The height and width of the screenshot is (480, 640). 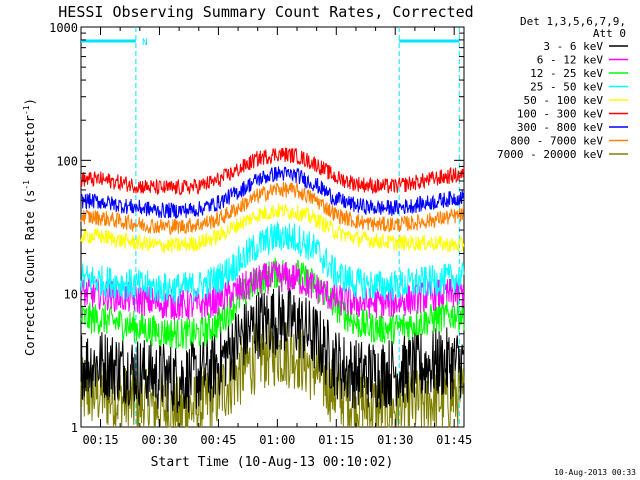 I want to click on x-tick-label: 00:45, so click(x=218, y=440).